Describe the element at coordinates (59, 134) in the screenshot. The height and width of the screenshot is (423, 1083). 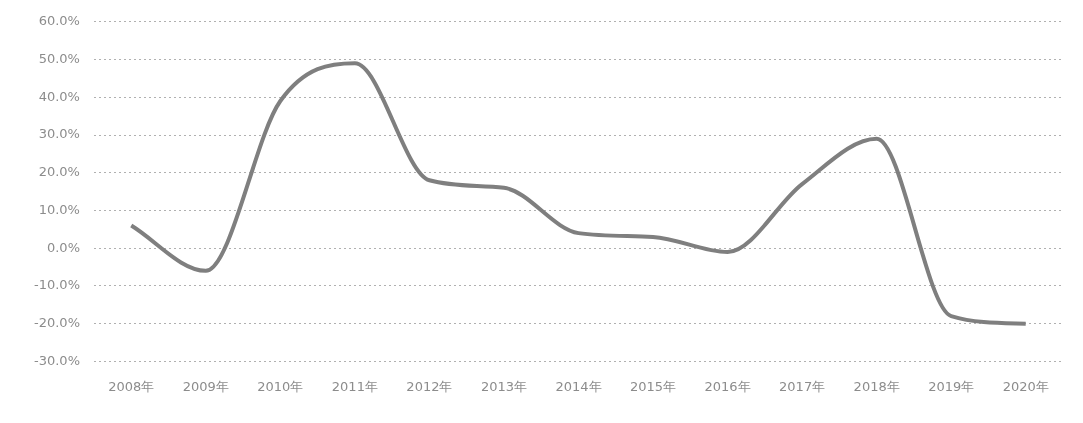
I see `y-tick-label: 30.0%` at that location.